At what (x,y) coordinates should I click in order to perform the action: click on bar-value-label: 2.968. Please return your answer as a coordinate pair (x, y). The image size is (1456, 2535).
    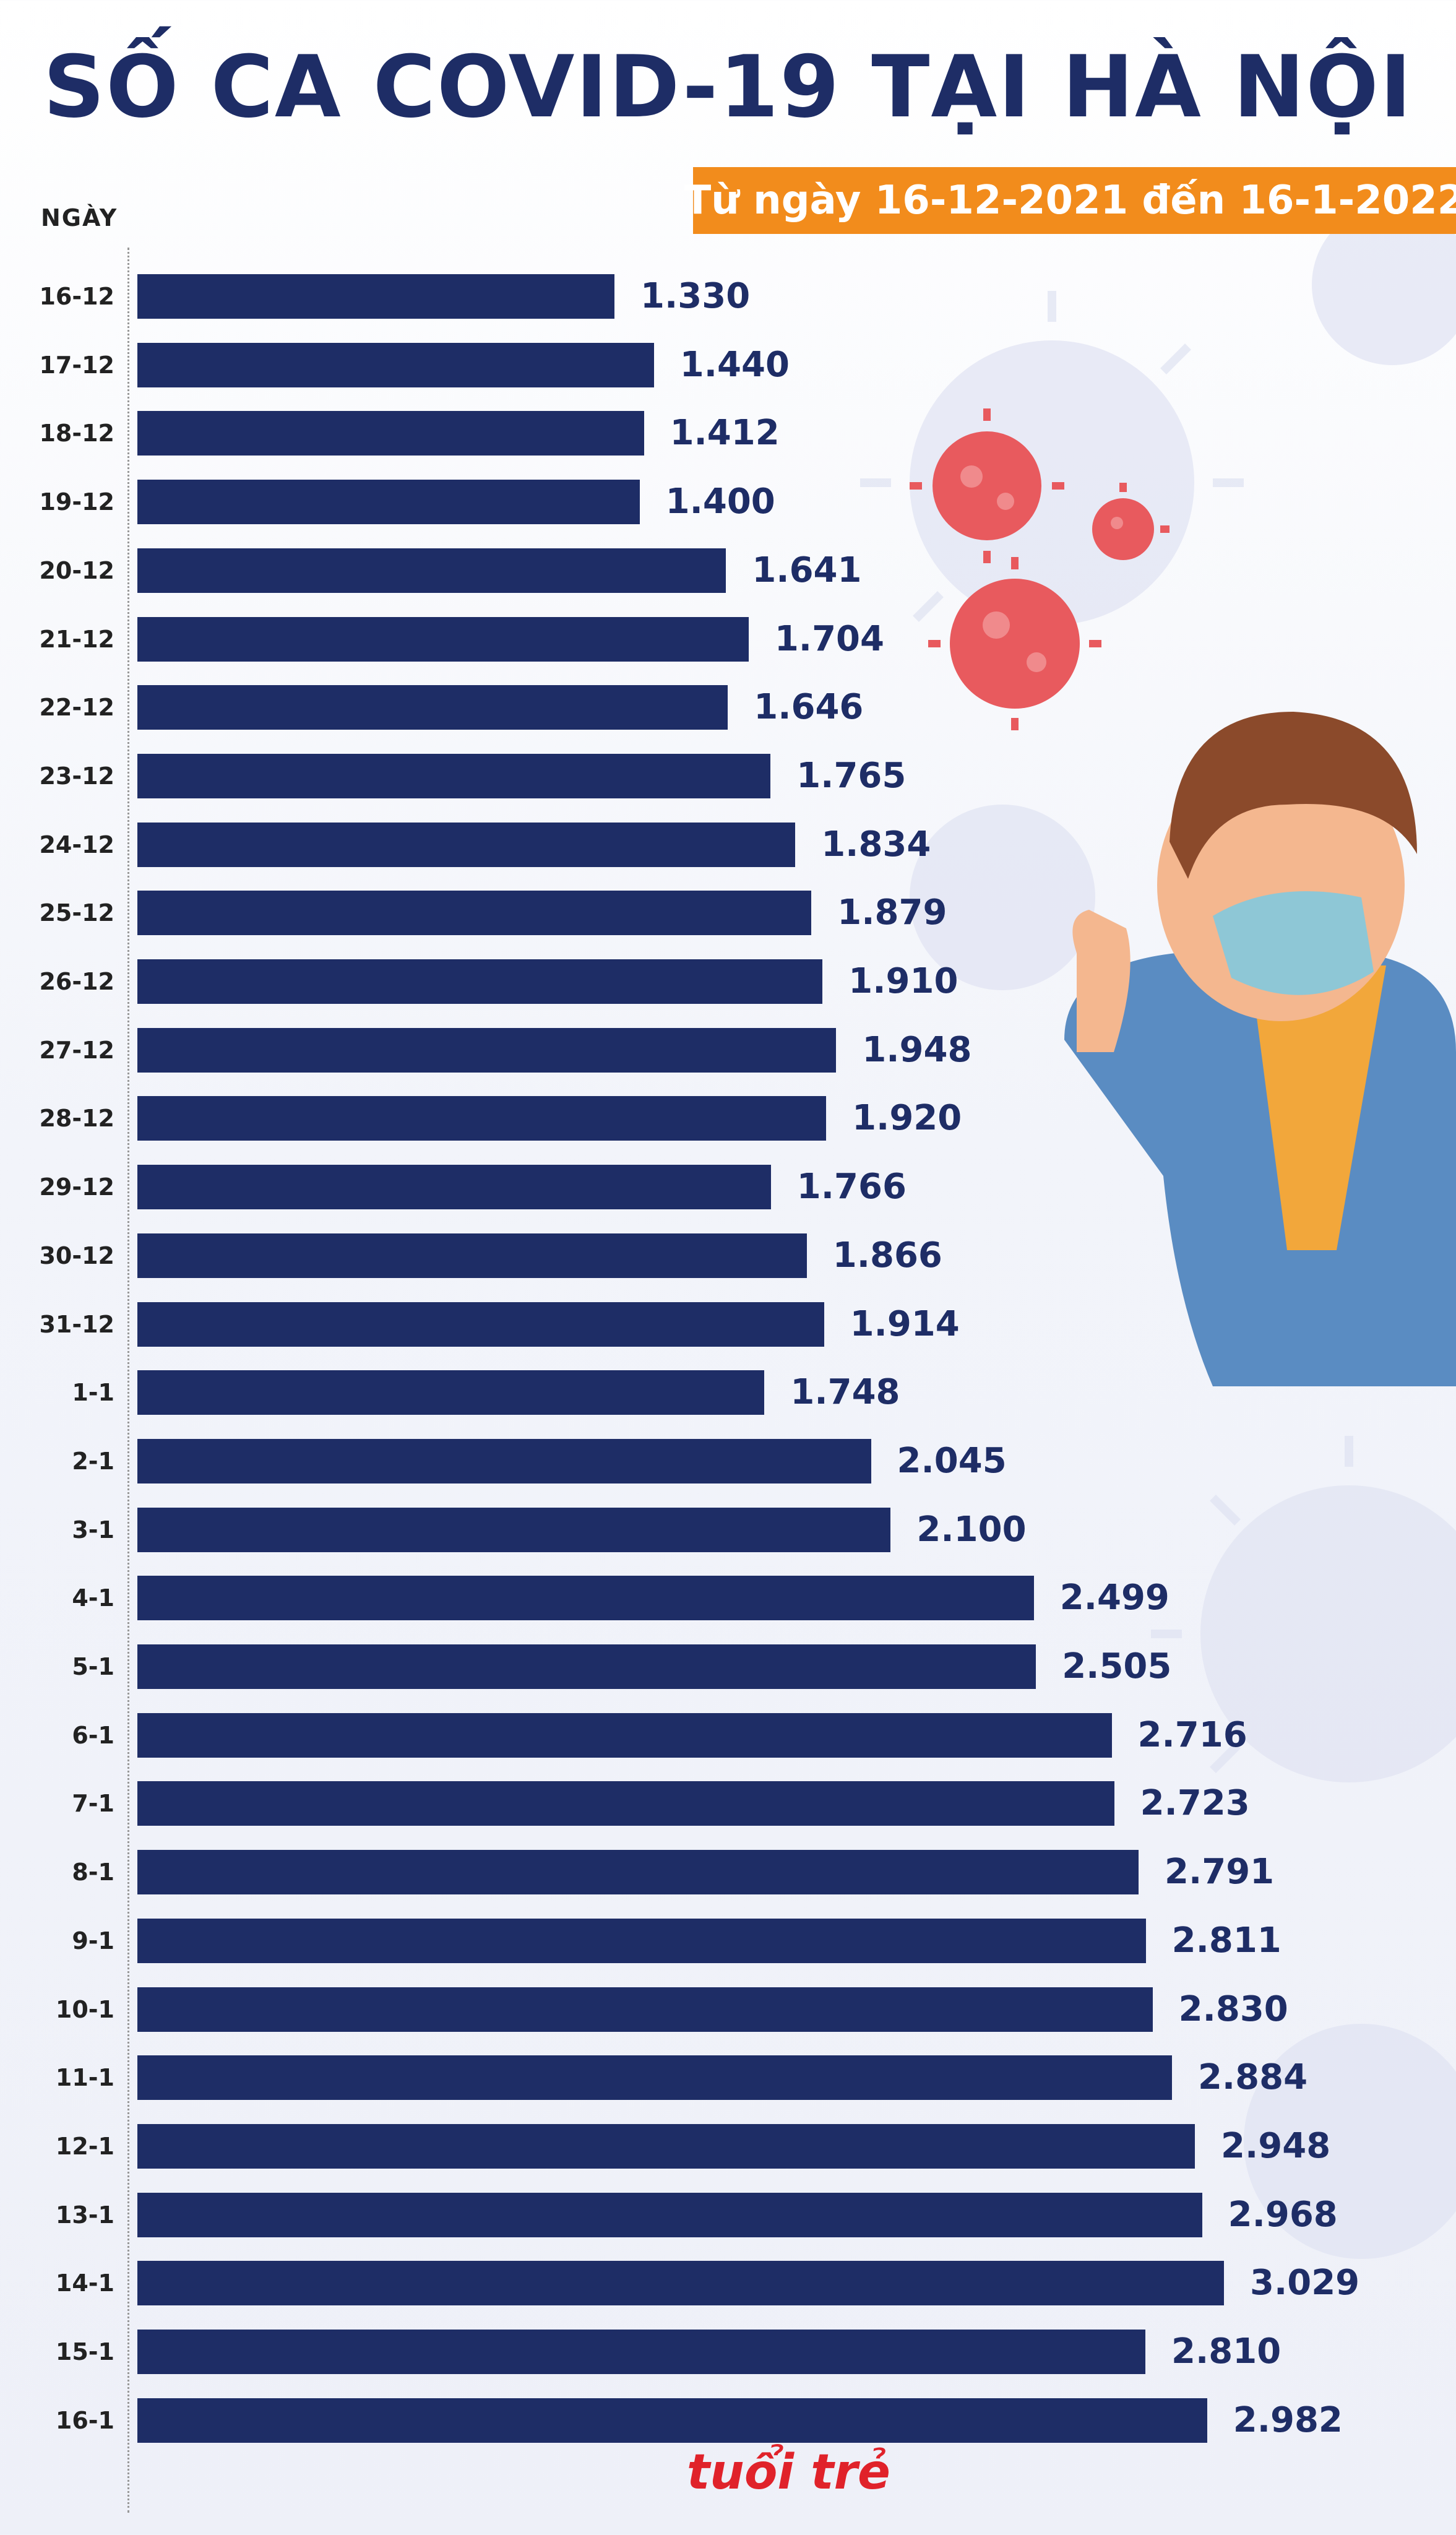
    Looking at the image, I should click on (1283, 2214).